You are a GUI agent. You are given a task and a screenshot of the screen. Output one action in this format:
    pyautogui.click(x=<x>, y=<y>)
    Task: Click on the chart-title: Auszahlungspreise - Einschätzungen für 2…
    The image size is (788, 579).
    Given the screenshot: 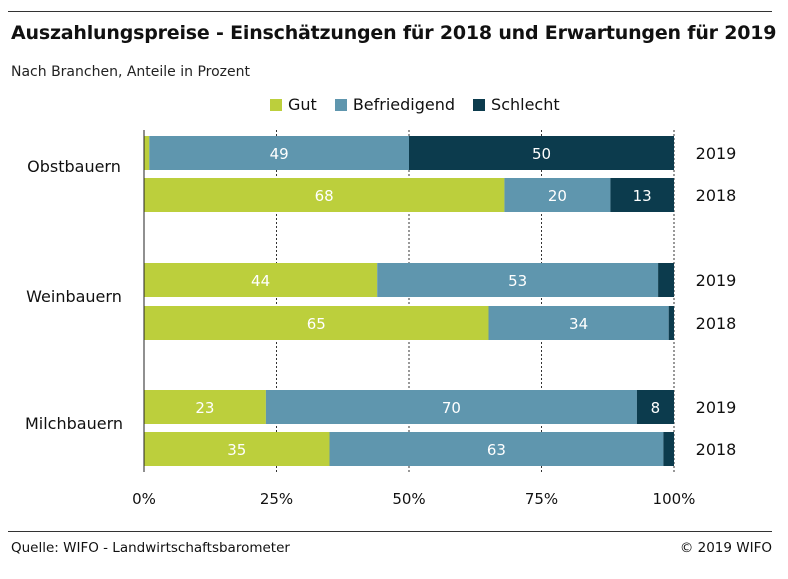 What is the action you would take?
    pyautogui.click(x=394, y=33)
    